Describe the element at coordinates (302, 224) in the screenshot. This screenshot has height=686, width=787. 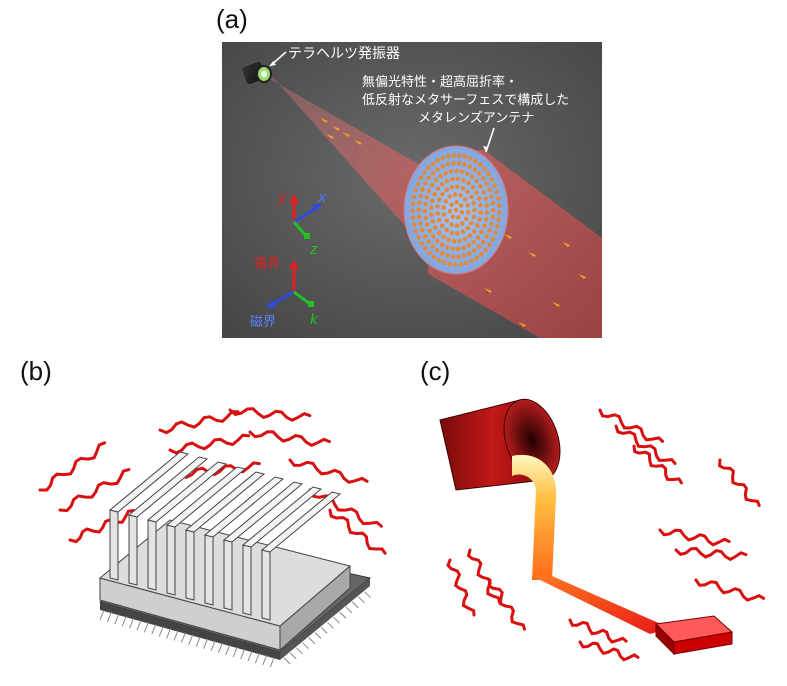
I see `coordinate-axes: y x z` at that location.